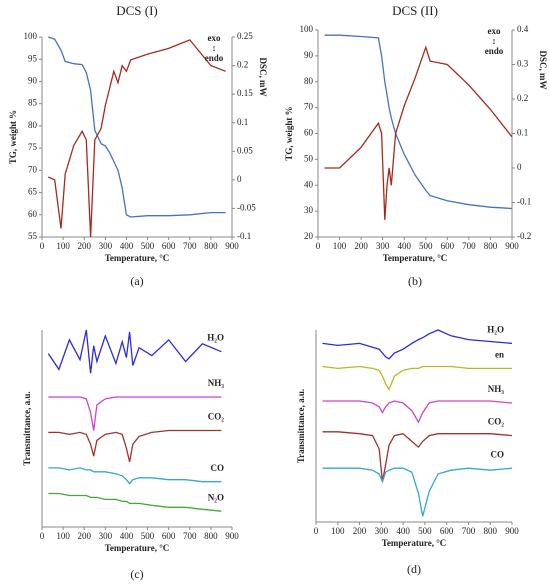 This screenshot has width=550, height=587. What do you see at coordinates (137, 10) in the screenshot?
I see `chart-title: DCS (I)` at bounding box center [137, 10].